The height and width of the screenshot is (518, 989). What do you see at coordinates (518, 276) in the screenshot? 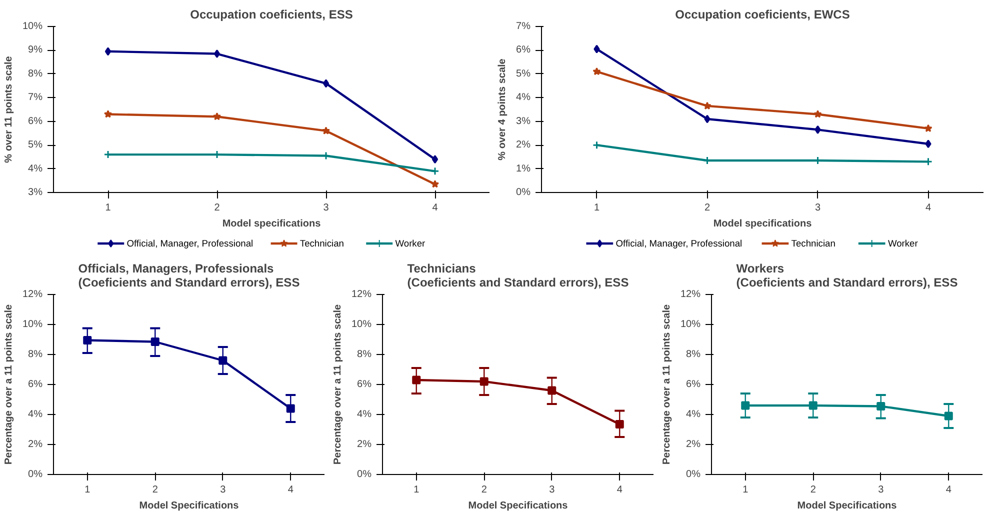
I see `chart-title: Technicians (Coeficients and Standard errors), ESS` at bounding box center [518, 276].